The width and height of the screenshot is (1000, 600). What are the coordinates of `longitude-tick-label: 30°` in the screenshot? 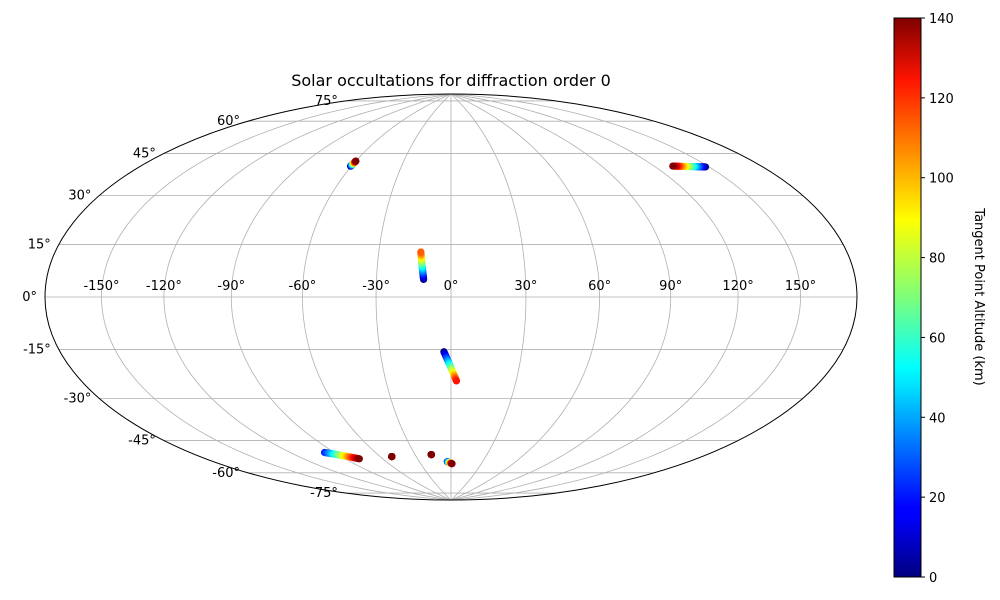 It's located at (525, 286).